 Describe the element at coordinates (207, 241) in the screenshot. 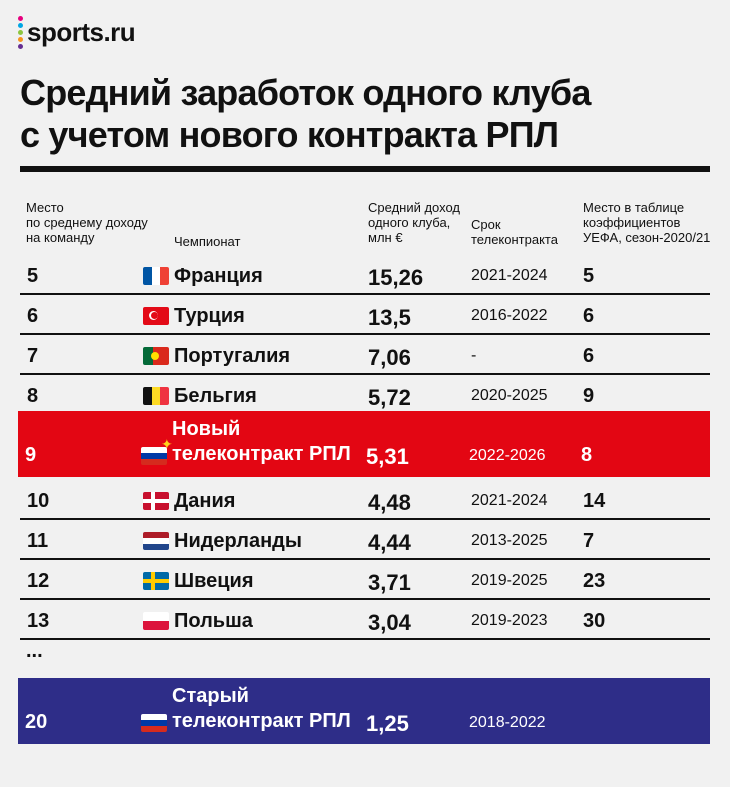

I see `header-league: Чемпионат` at that location.